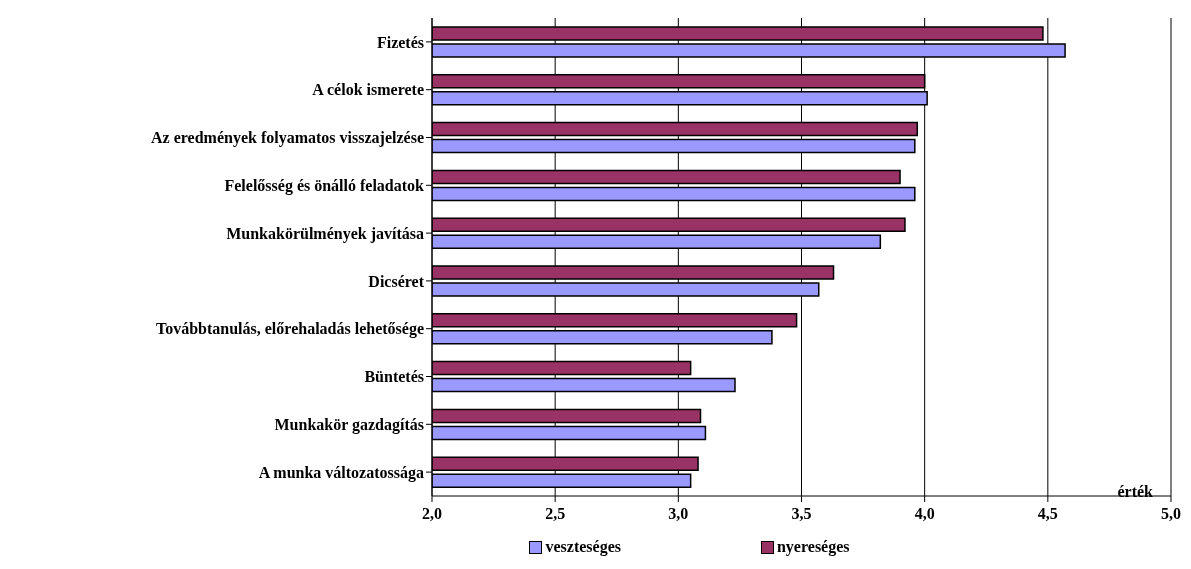 The width and height of the screenshot is (1191, 569). What do you see at coordinates (394, 377) in the screenshot?
I see `y-tick-label: Büntetés` at bounding box center [394, 377].